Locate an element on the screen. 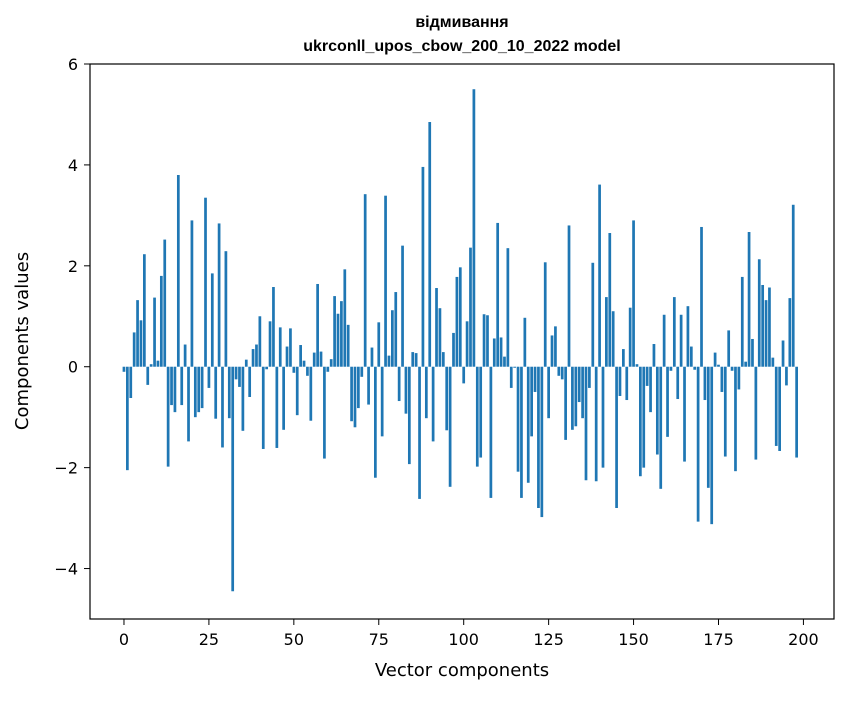  chart-title-line1: відмивання is located at coordinates (461, 22).